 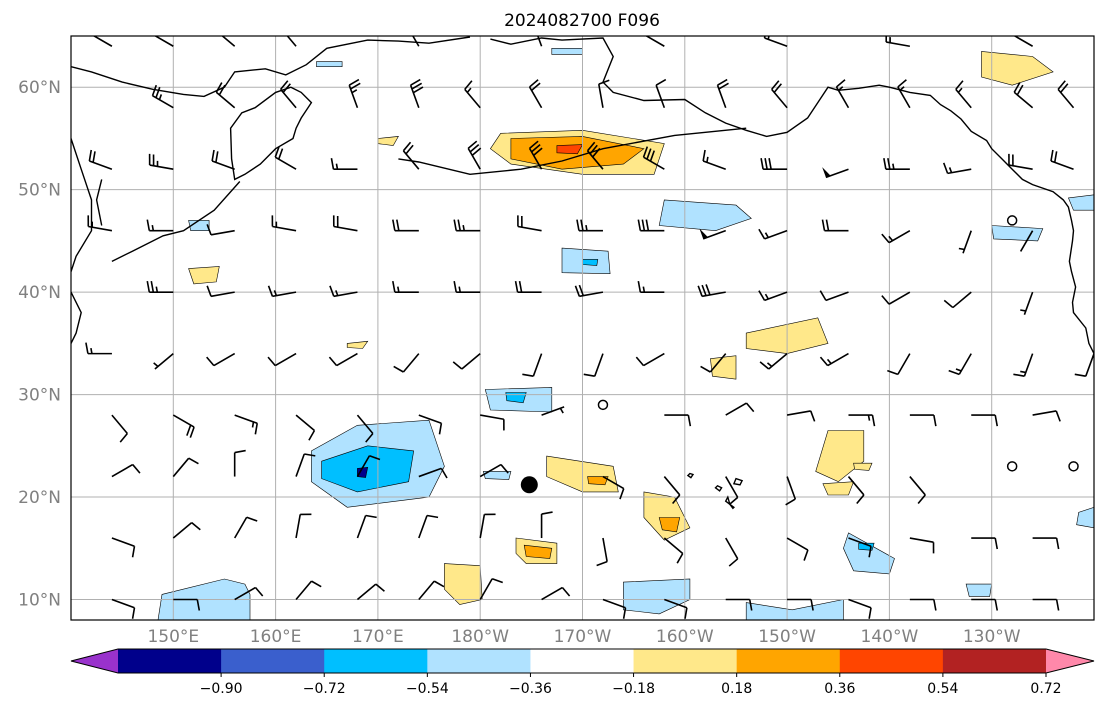 What do you see at coordinates (39, 498) in the screenshot?
I see `lat-label: 20°N` at bounding box center [39, 498].